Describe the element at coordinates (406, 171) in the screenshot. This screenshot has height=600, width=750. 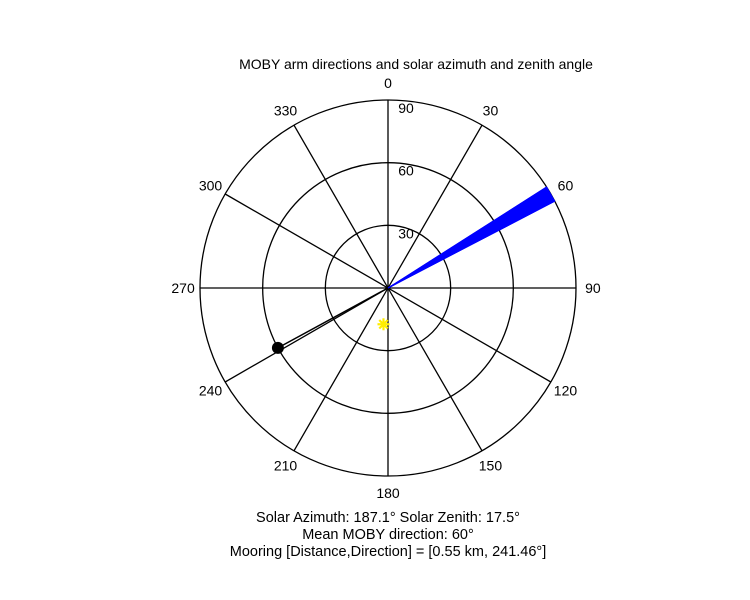
I see `radial-label-60: 60` at that location.